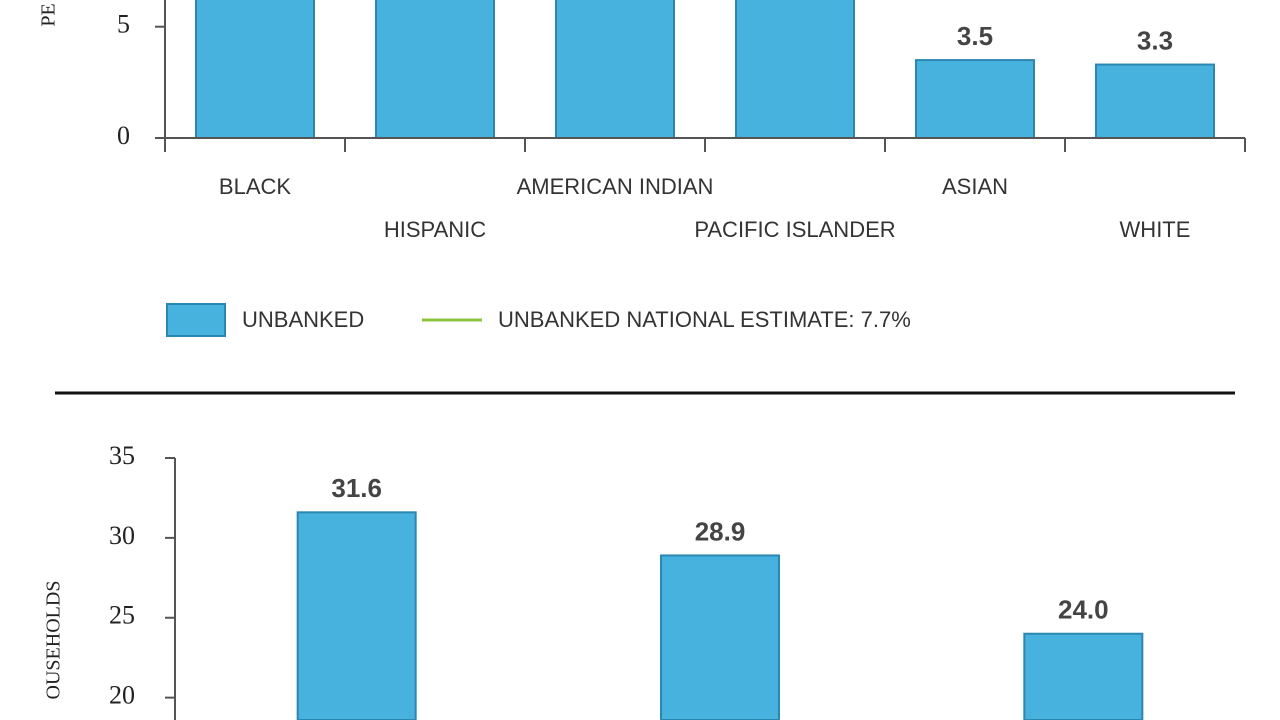 The image size is (1280, 720). Describe the element at coordinates (303, 319) in the screenshot. I see `legend-label: UNBANKED` at that location.